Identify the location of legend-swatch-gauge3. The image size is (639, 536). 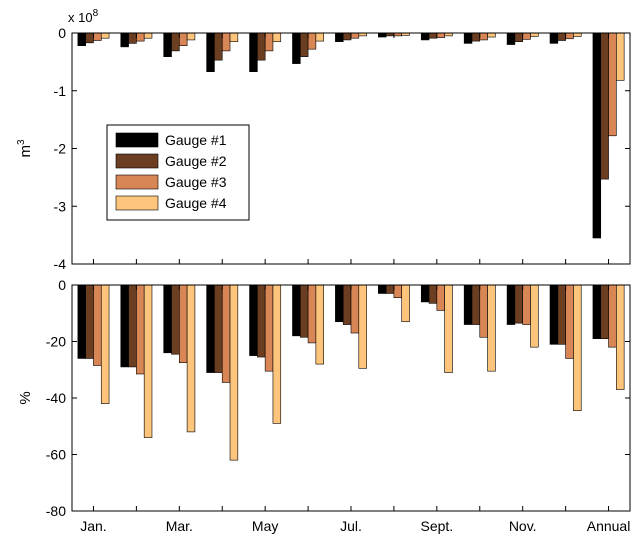
(137, 182).